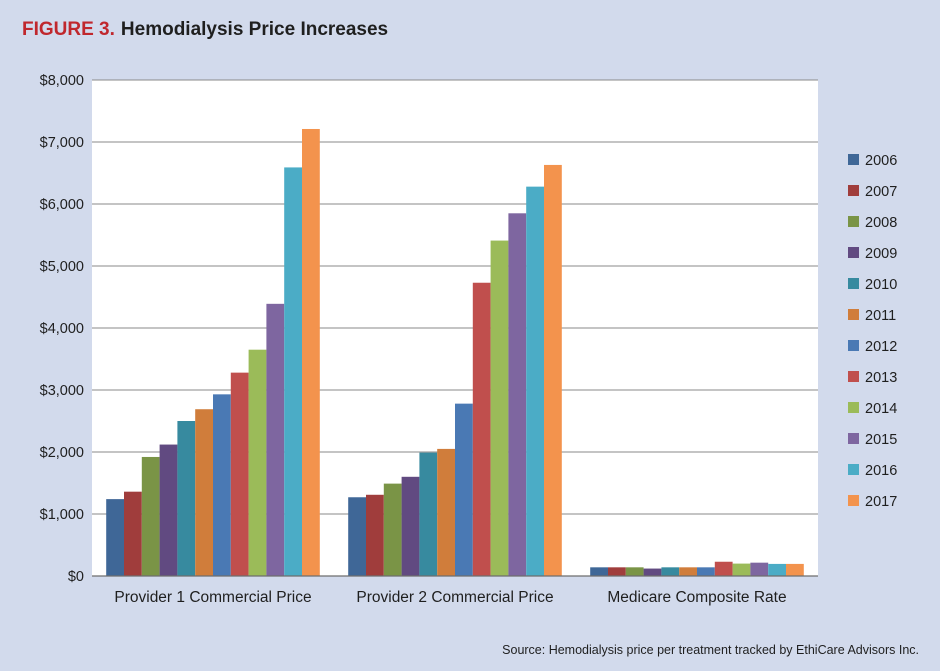 The image size is (940, 671). What do you see at coordinates (62, 391) in the screenshot?
I see `y-tick-label: $3,000` at bounding box center [62, 391].